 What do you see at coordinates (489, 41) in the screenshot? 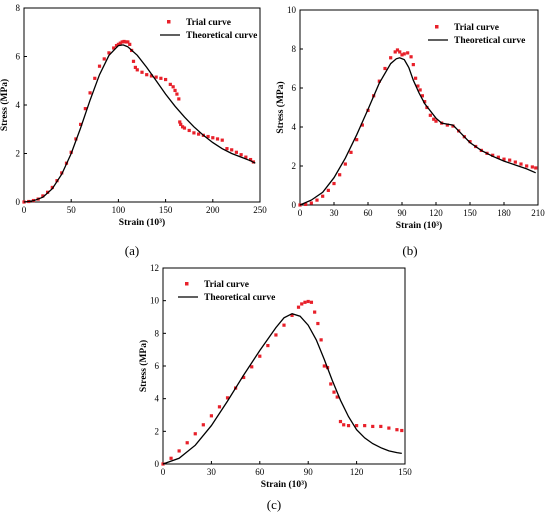
I see `legend-label: Theoretical curve` at bounding box center [489, 41].